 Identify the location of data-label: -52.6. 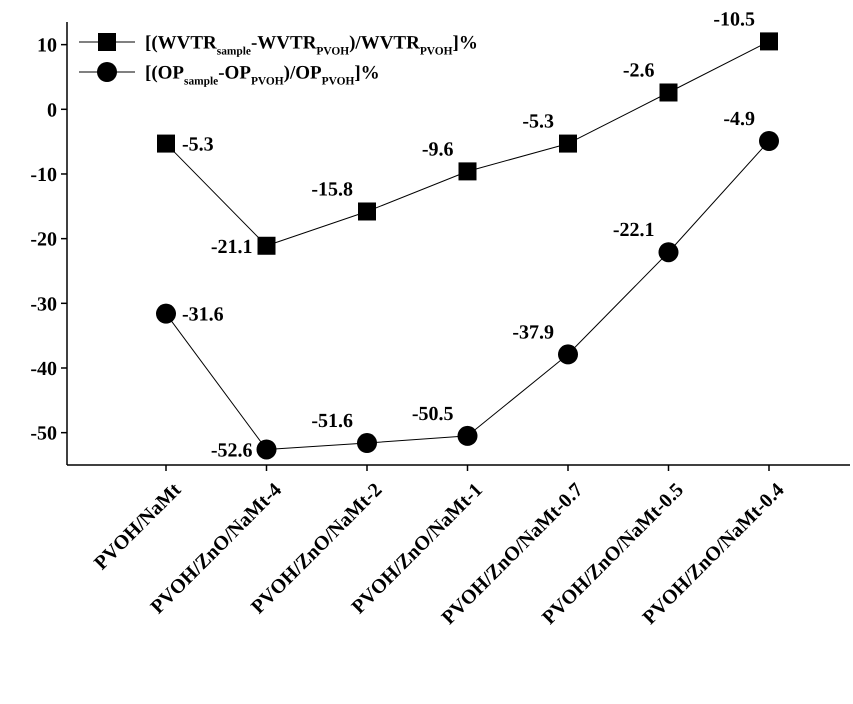
(231, 450).